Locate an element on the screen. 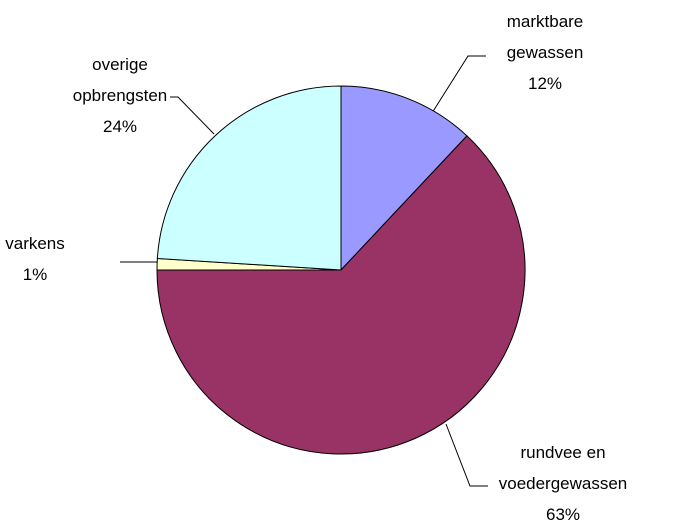  slice-label: rundvee en voedergewassen 63% is located at coordinates (563, 479).